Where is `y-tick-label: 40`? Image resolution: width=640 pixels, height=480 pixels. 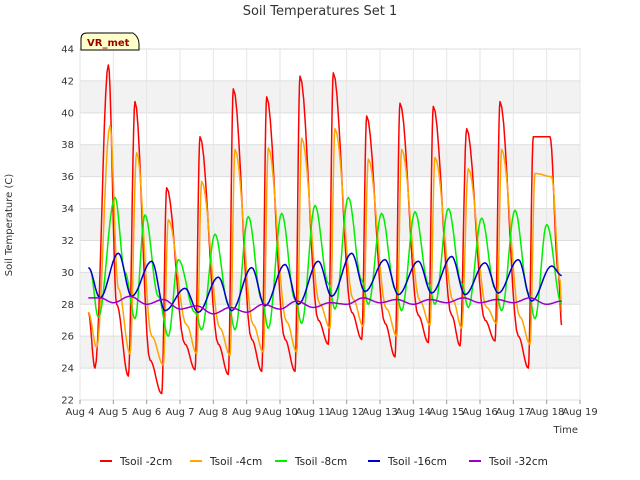 y-tick-label: 40 is located at coordinates (67, 113).